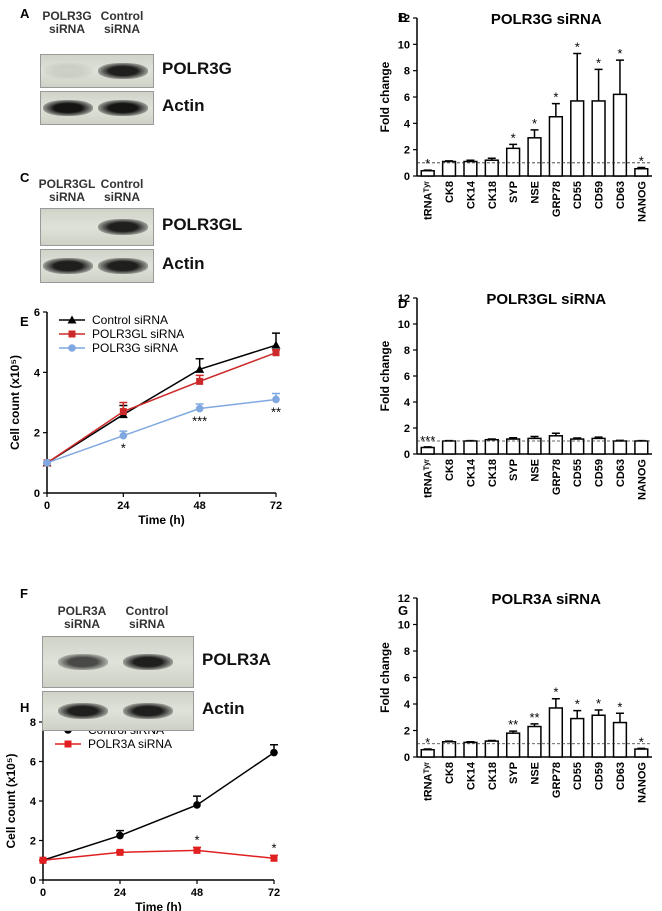 Image resolution: width=662 pixels, height=911 pixels. What do you see at coordinates (138, 334) in the screenshot?
I see `legend-label: POLR3GL siRNA` at bounding box center [138, 334].